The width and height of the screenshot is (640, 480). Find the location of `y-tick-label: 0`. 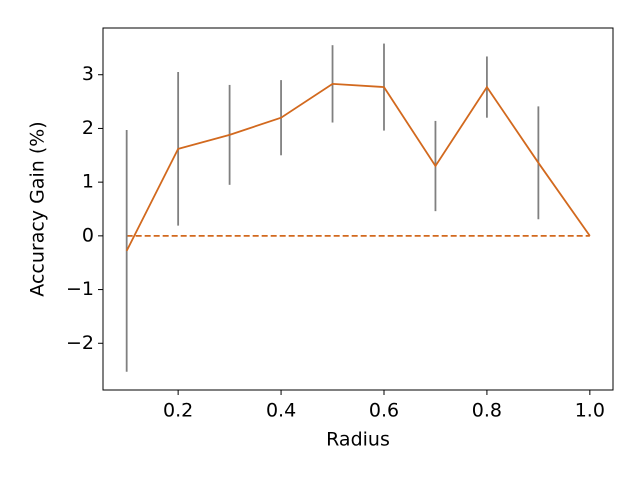

y-tick-label: 0 is located at coordinates (88, 235).